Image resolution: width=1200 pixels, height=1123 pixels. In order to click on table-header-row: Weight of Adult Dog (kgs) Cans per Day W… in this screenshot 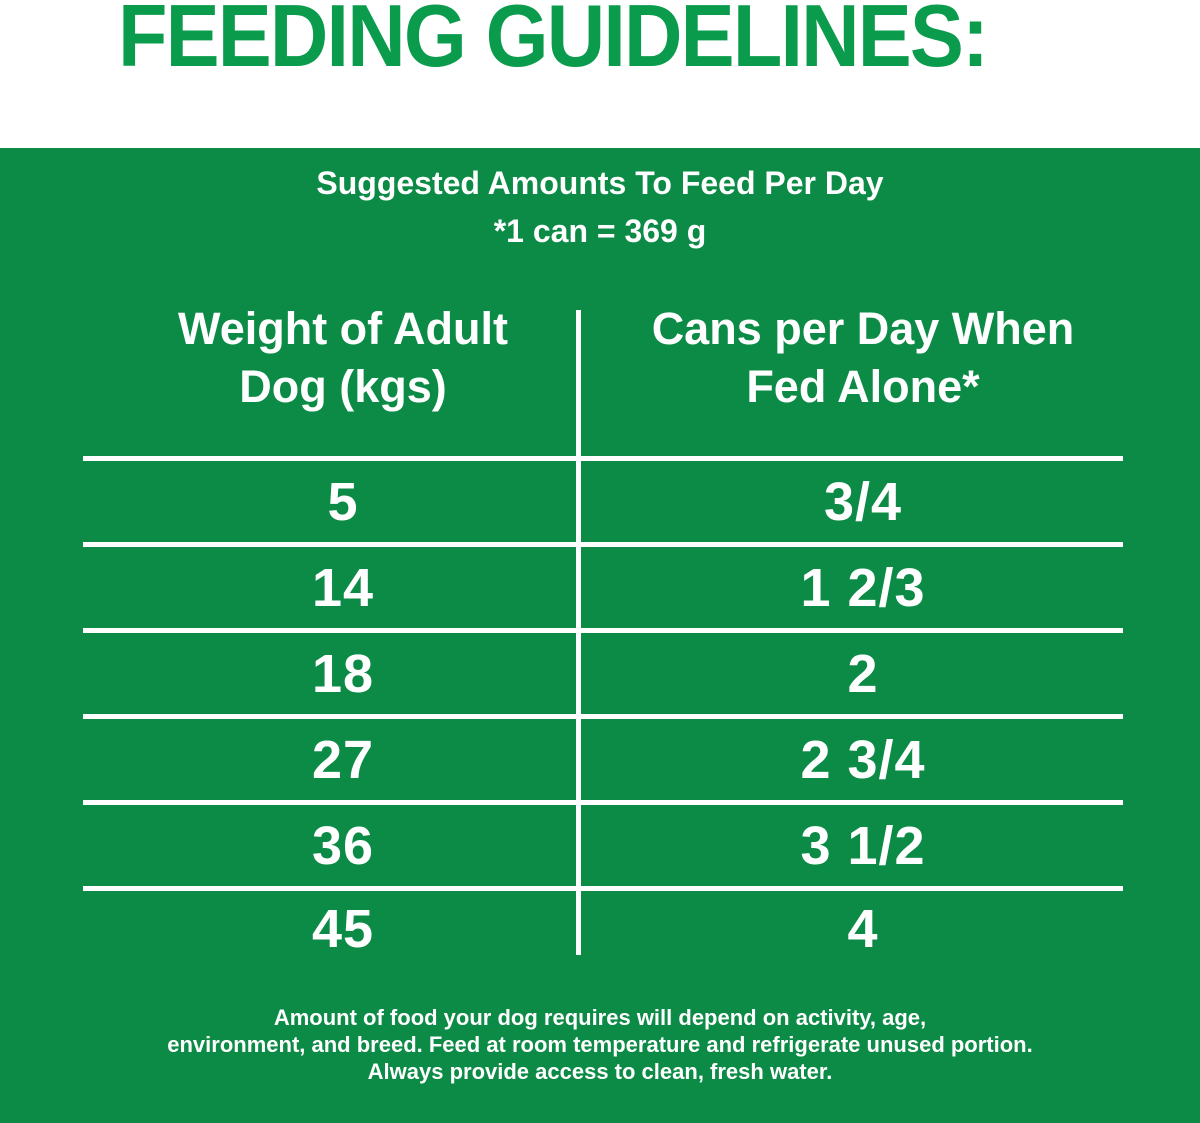, I will do `click(603, 358)`.